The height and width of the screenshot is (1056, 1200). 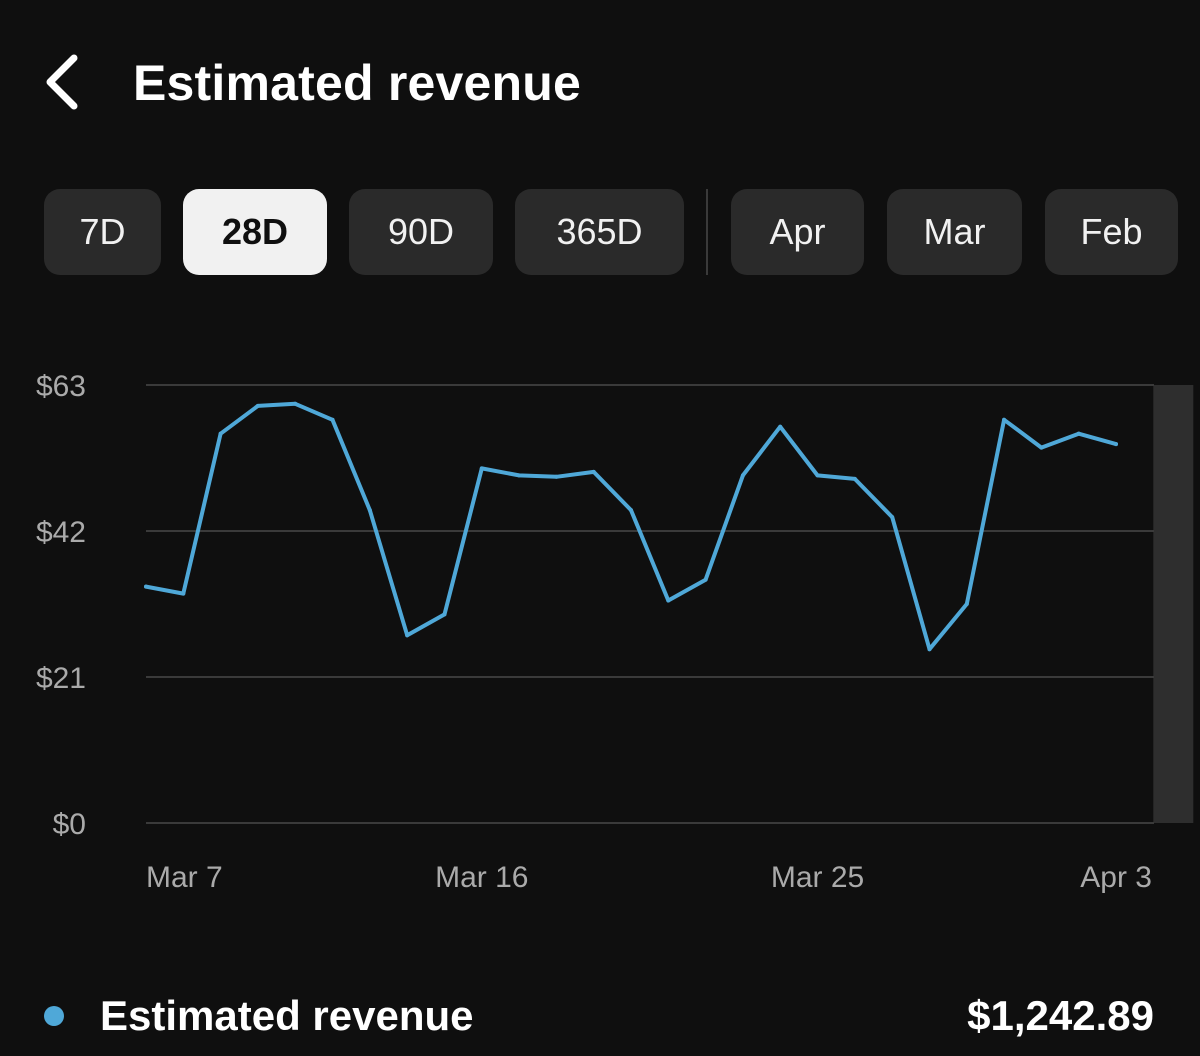 What do you see at coordinates (102, 232) in the screenshot?
I see `chip-7d: 7D` at bounding box center [102, 232].